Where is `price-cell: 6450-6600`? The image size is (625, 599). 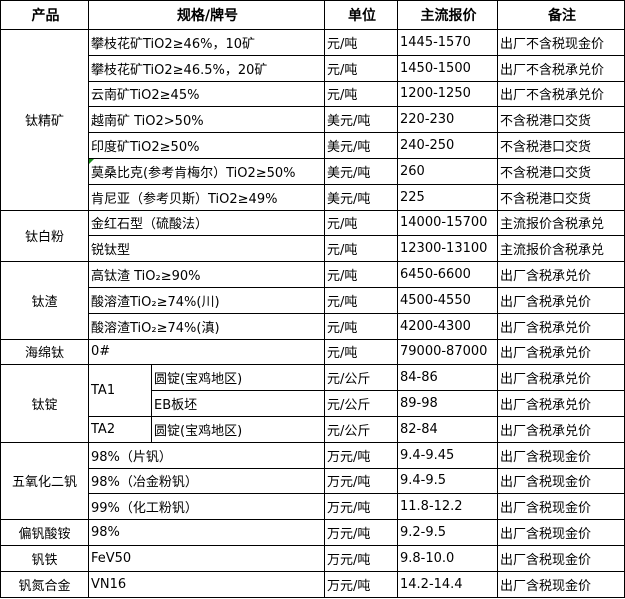
price-cell: 6450-6600 is located at coordinates (447, 274).